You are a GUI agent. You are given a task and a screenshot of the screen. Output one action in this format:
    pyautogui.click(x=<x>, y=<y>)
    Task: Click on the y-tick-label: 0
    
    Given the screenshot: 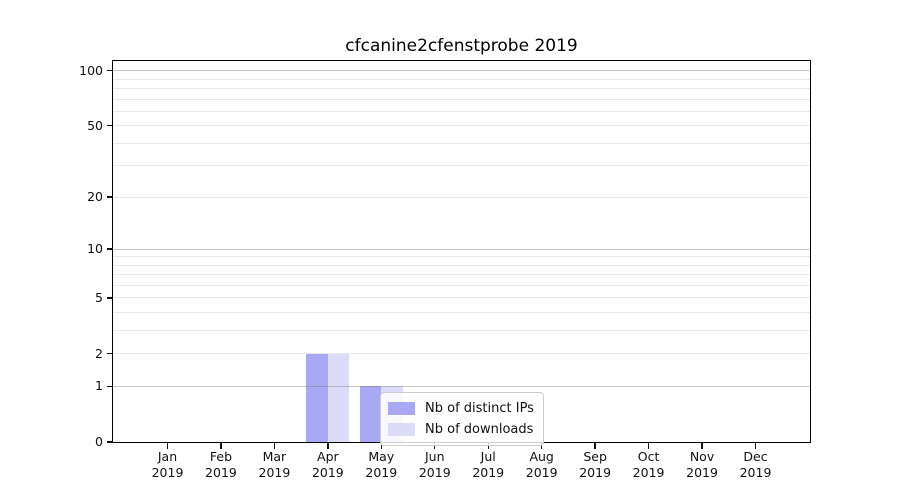 What is the action you would take?
    pyautogui.click(x=99, y=441)
    